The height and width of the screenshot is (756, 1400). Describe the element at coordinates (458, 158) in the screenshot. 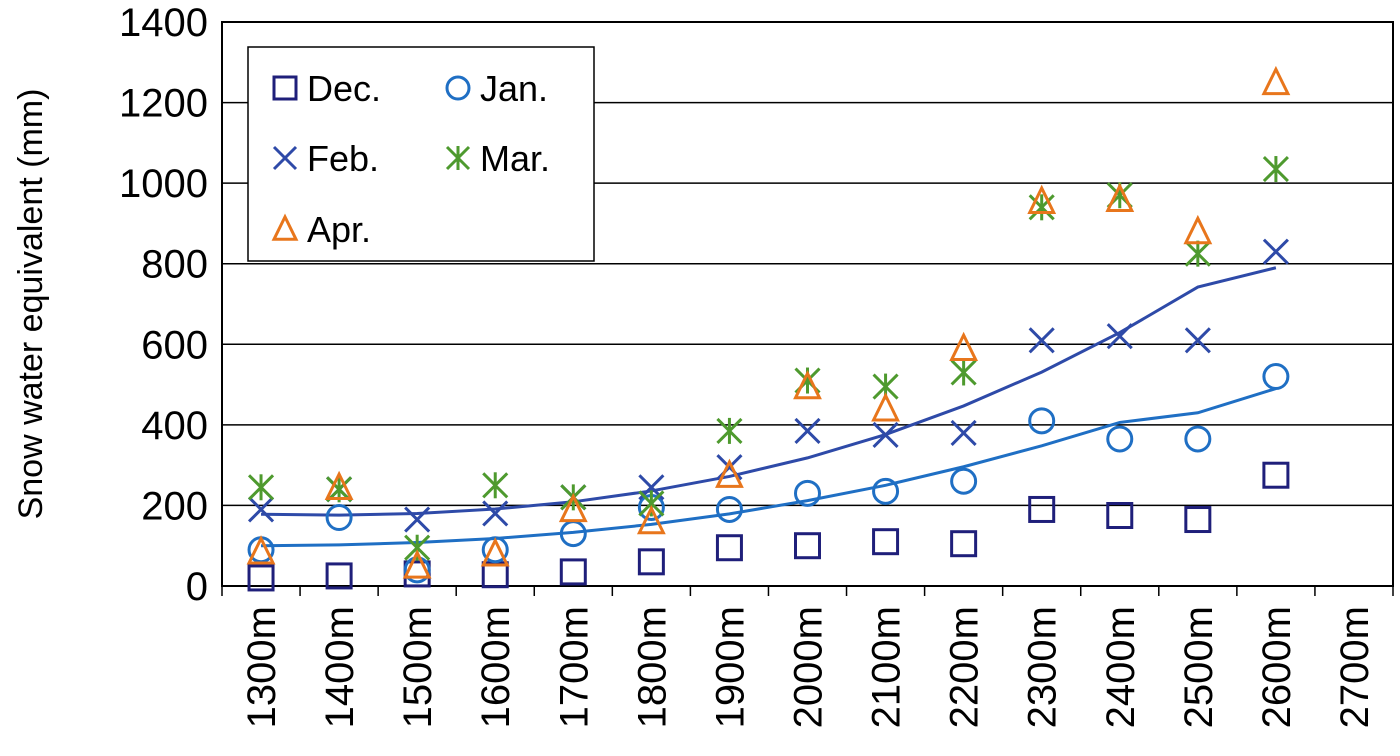

I see `marker-asterisk` at that location.